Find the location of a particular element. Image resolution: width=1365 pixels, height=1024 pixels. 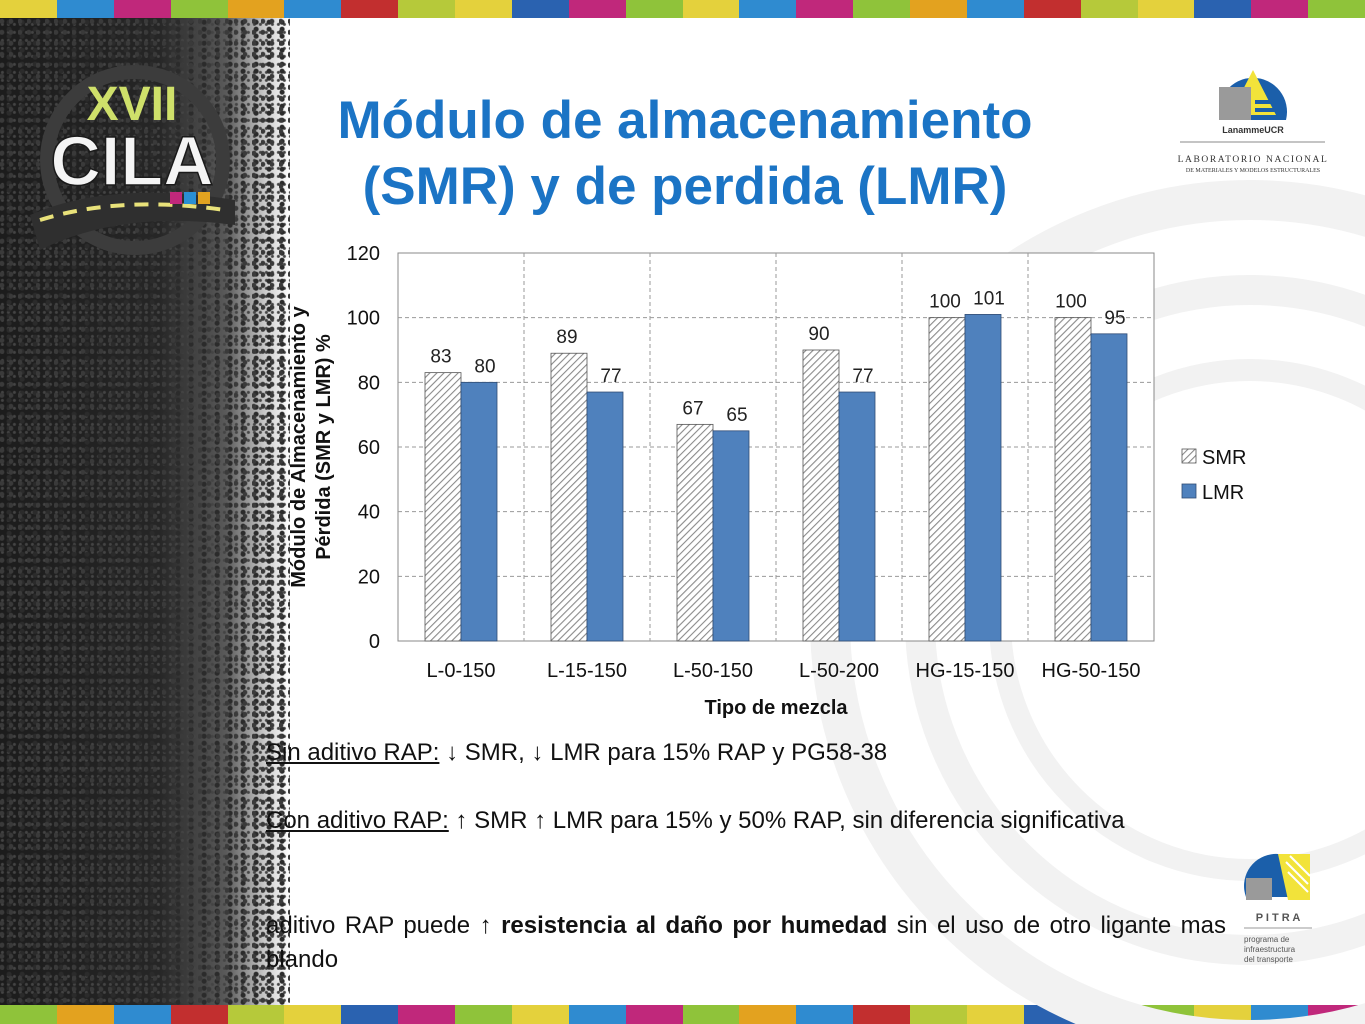

pitra-logo-line3: del transporte is located at coordinates (1268, 959).